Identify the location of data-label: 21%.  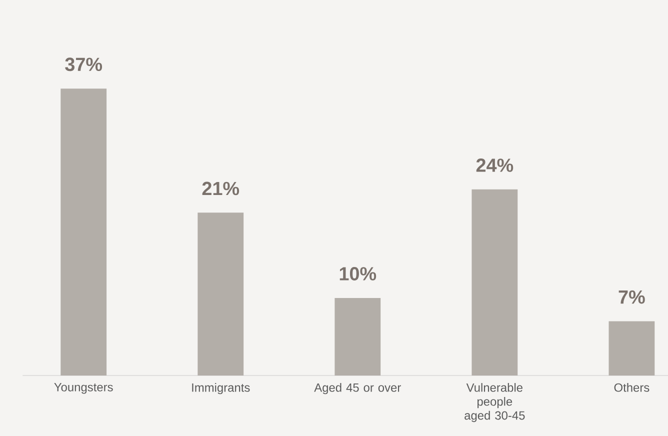
(221, 189).